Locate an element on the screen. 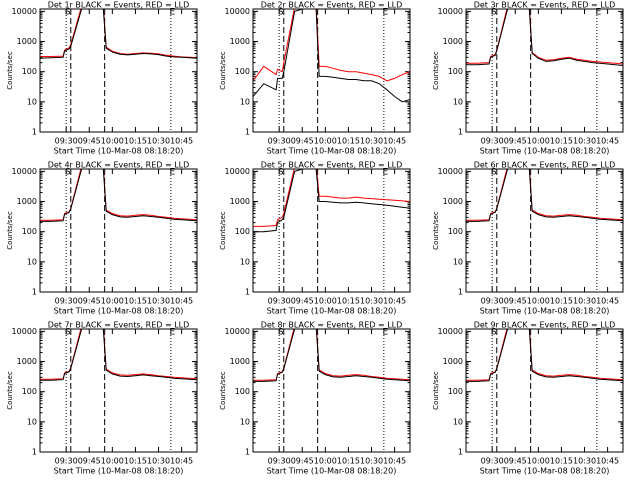  panel-title: Det 9r BLACK = Events, RED = LLD is located at coordinates (545, 325).